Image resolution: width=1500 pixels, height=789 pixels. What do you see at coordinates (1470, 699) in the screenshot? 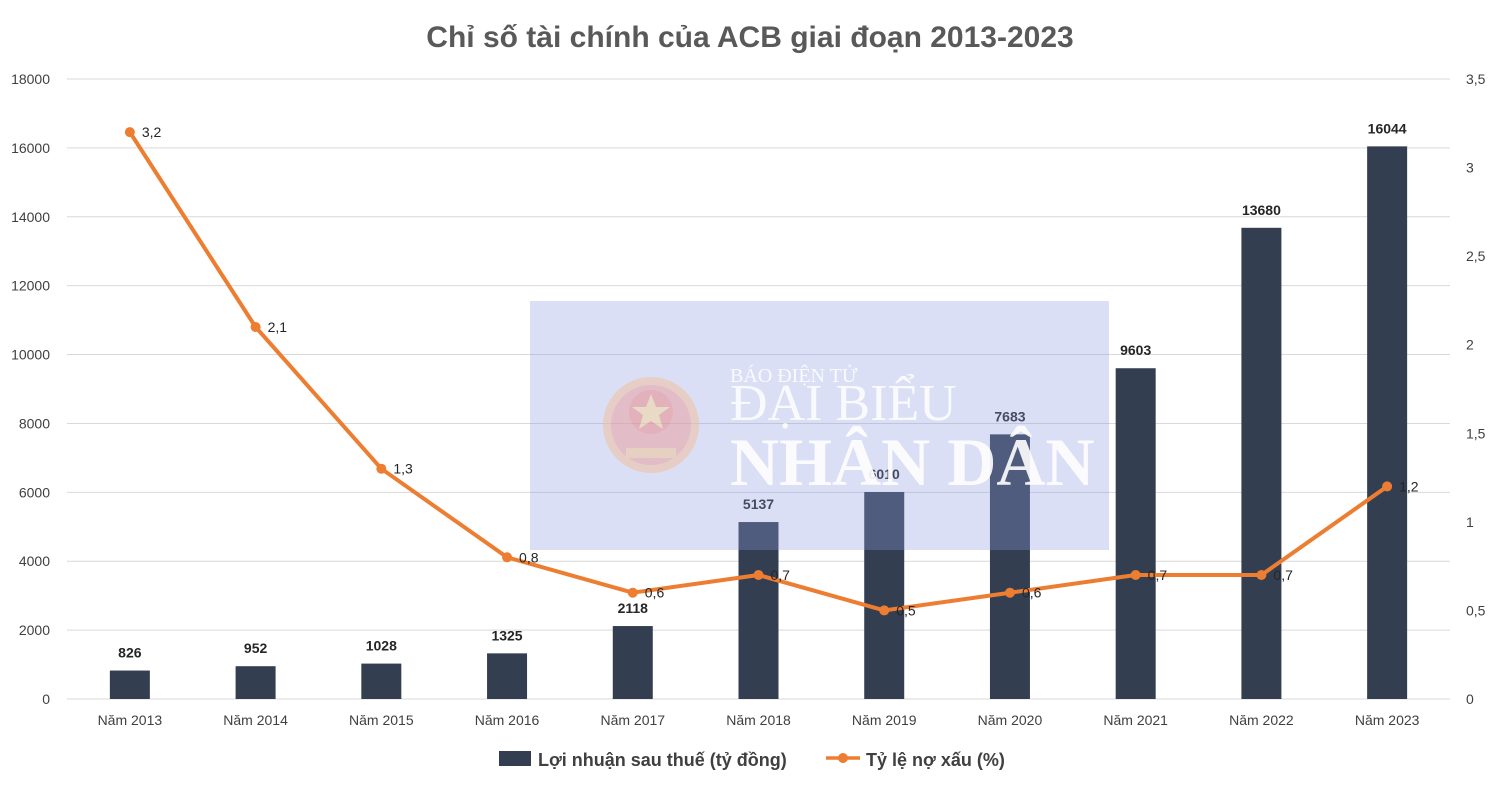
I see `y-right-tick-label: 0` at bounding box center [1470, 699].